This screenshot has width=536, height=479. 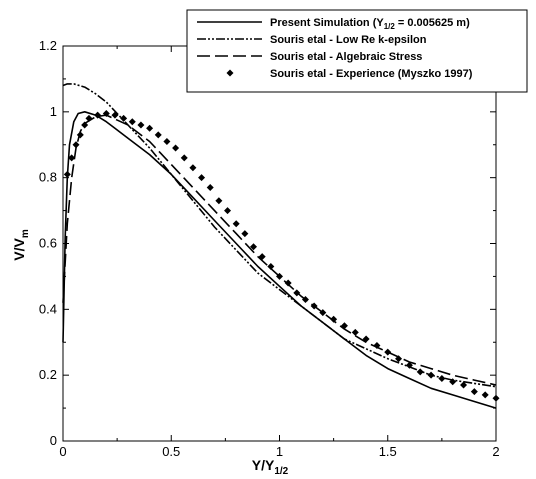 I want to click on legend-box, so click(x=357, y=51).